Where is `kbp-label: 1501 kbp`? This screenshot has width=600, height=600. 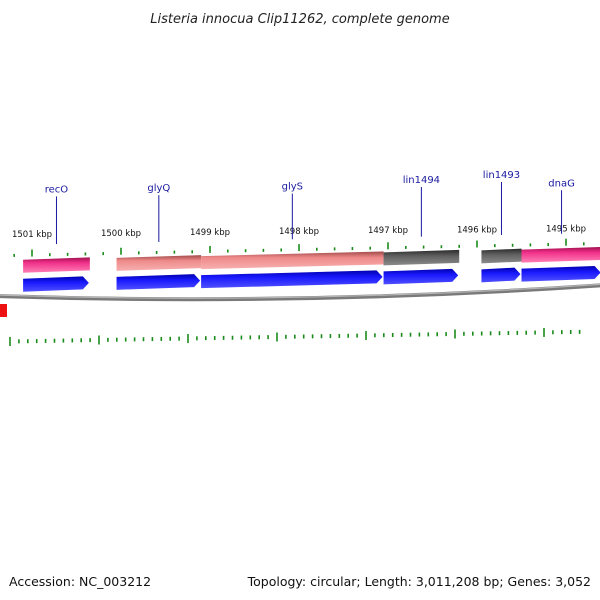 kbp-label: 1501 kbp is located at coordinates (32, 235).